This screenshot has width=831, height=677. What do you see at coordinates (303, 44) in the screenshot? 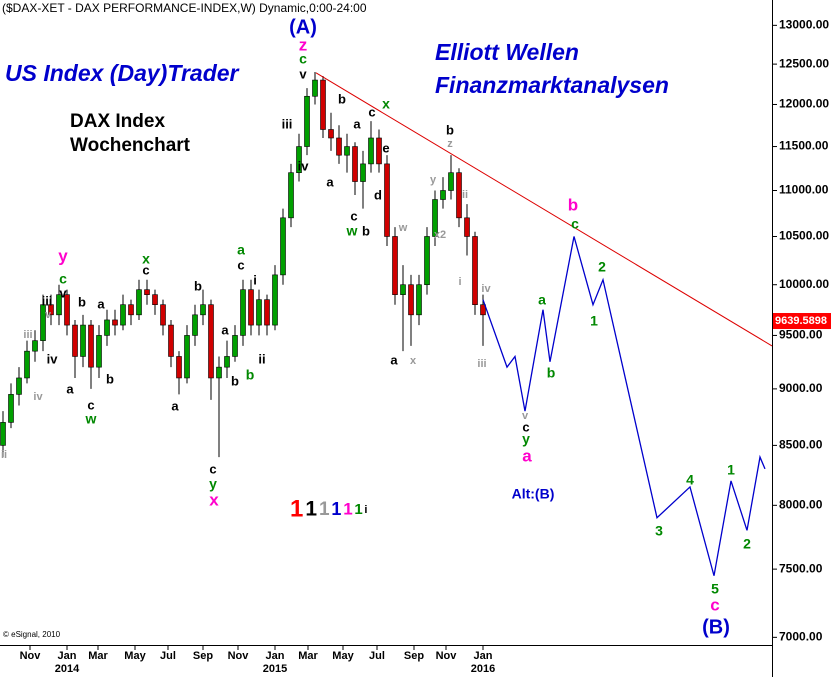
I see `wave-label: z` at bounding box center [303, 44].